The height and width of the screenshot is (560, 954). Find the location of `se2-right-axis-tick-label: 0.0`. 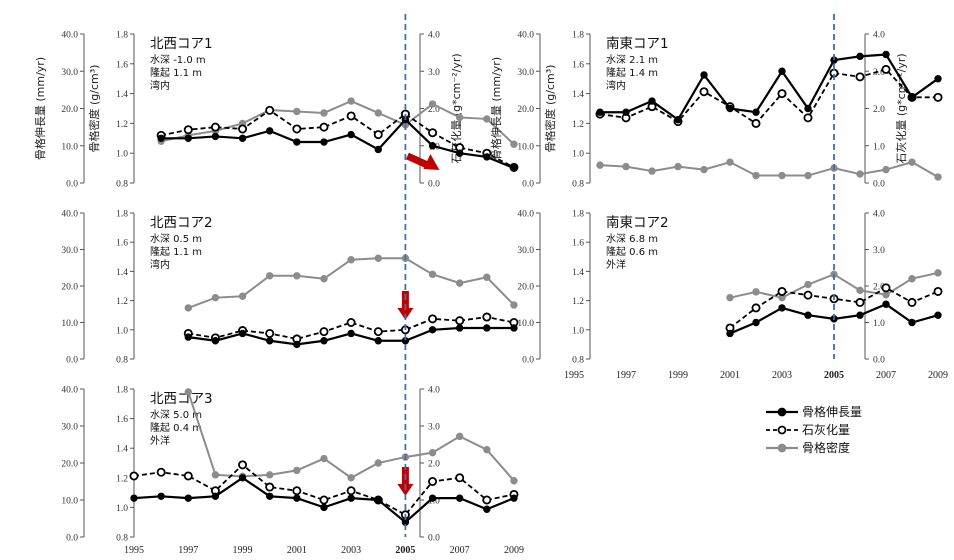

se2-right-axis-tick-label: 0.0 is located at coordinates (879, 361).